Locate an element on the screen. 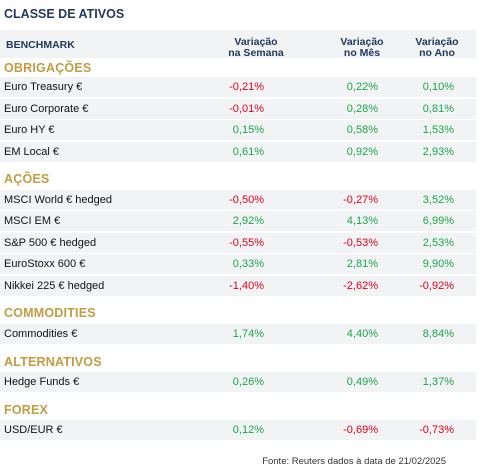 The height and width of the screenshot is (476, 482). month-change-header-line1: Variação is located at coordinates (362, 42).